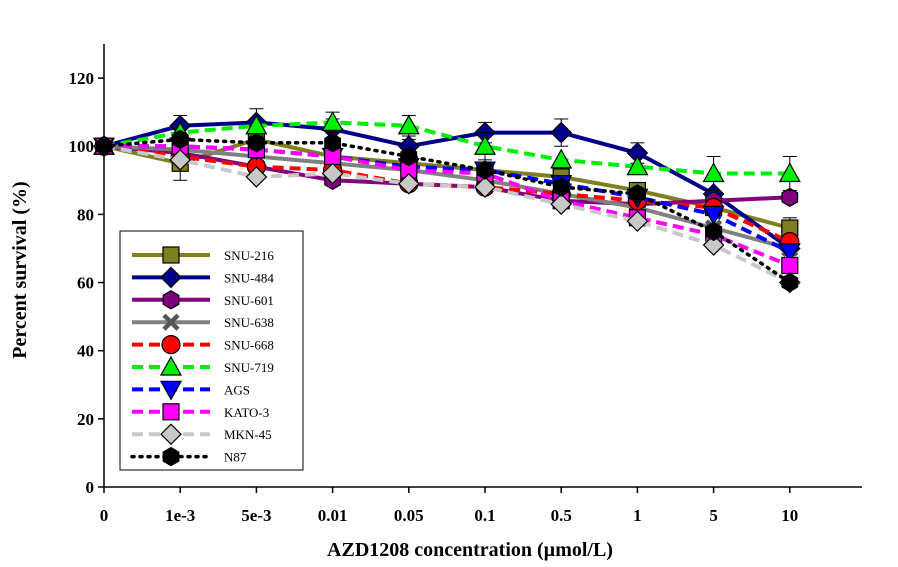 This screenshot has height=567, width=898. I want to click on legend-item-snu-638: SNU-638, so click(203, 322).